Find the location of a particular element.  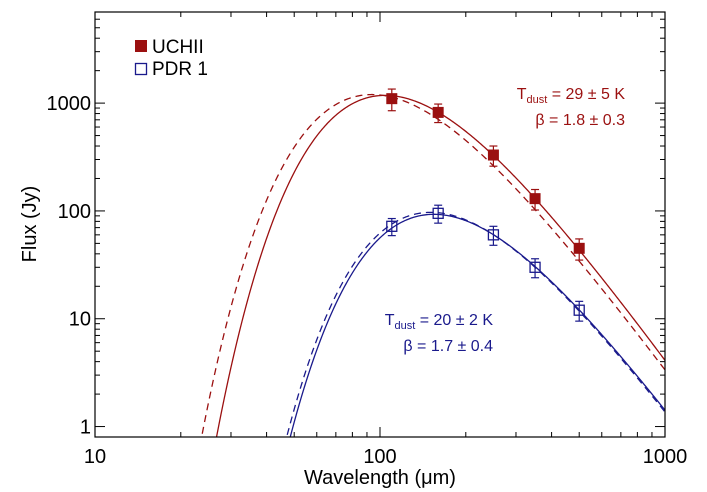

x-axis-label: Wavelength (μm) is located at coordinates (380, 478).